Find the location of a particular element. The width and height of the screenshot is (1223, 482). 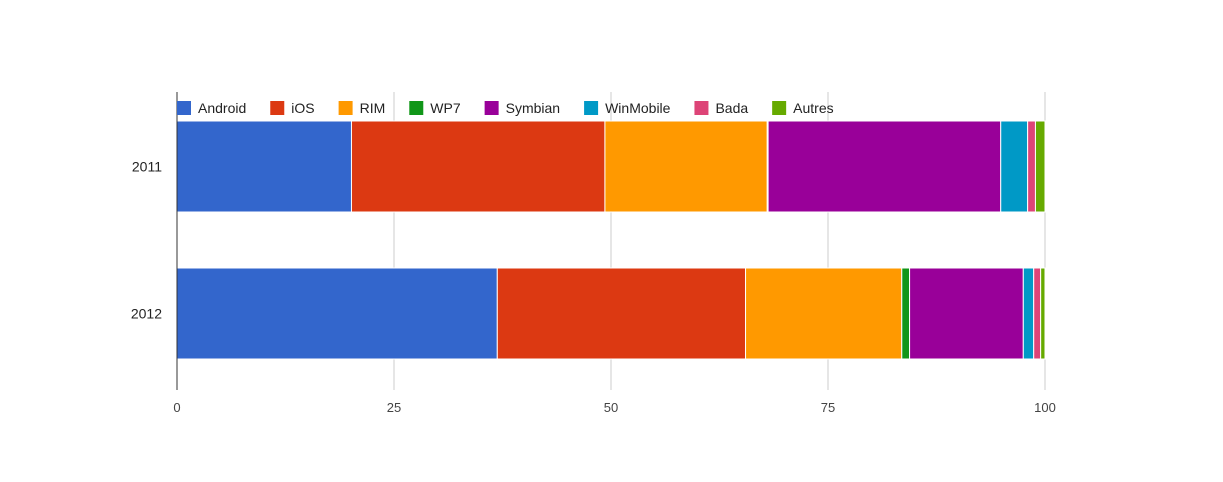

bar-2011-winmobile is located at coordinates (1014, 166).